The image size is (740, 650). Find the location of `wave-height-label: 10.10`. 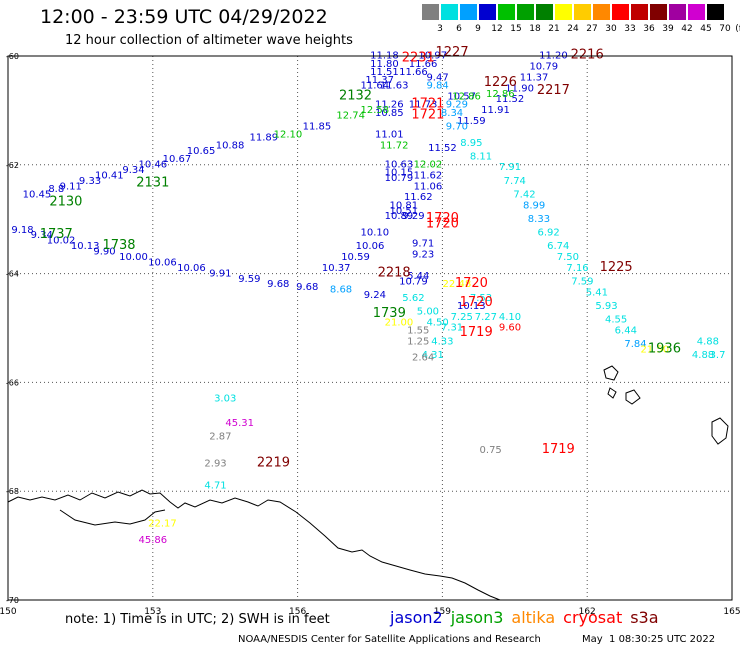

wave-height-label: 10.10 is located at coordinates (375, 233).